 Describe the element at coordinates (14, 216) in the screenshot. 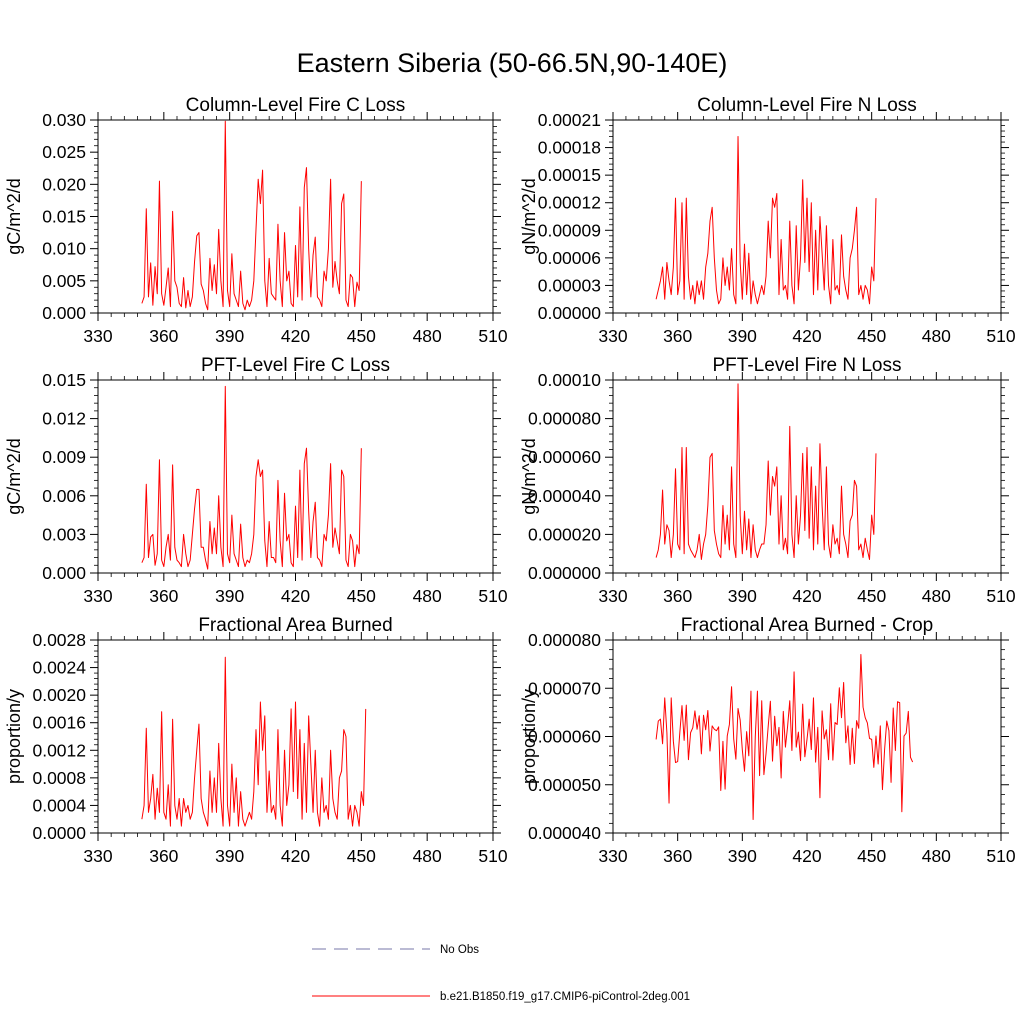

I see `panel-column-level-fire-c-loss-ylabel: gC/m^2/d` at that location.